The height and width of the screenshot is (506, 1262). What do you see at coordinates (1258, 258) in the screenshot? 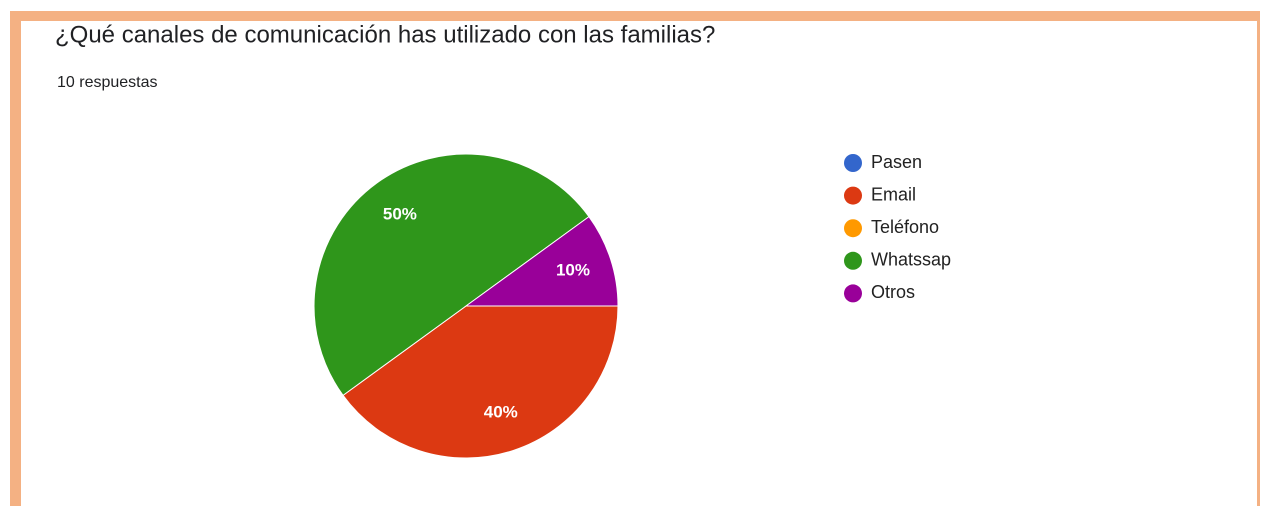
I see `frame-right` at bounding box center [1258, 258].